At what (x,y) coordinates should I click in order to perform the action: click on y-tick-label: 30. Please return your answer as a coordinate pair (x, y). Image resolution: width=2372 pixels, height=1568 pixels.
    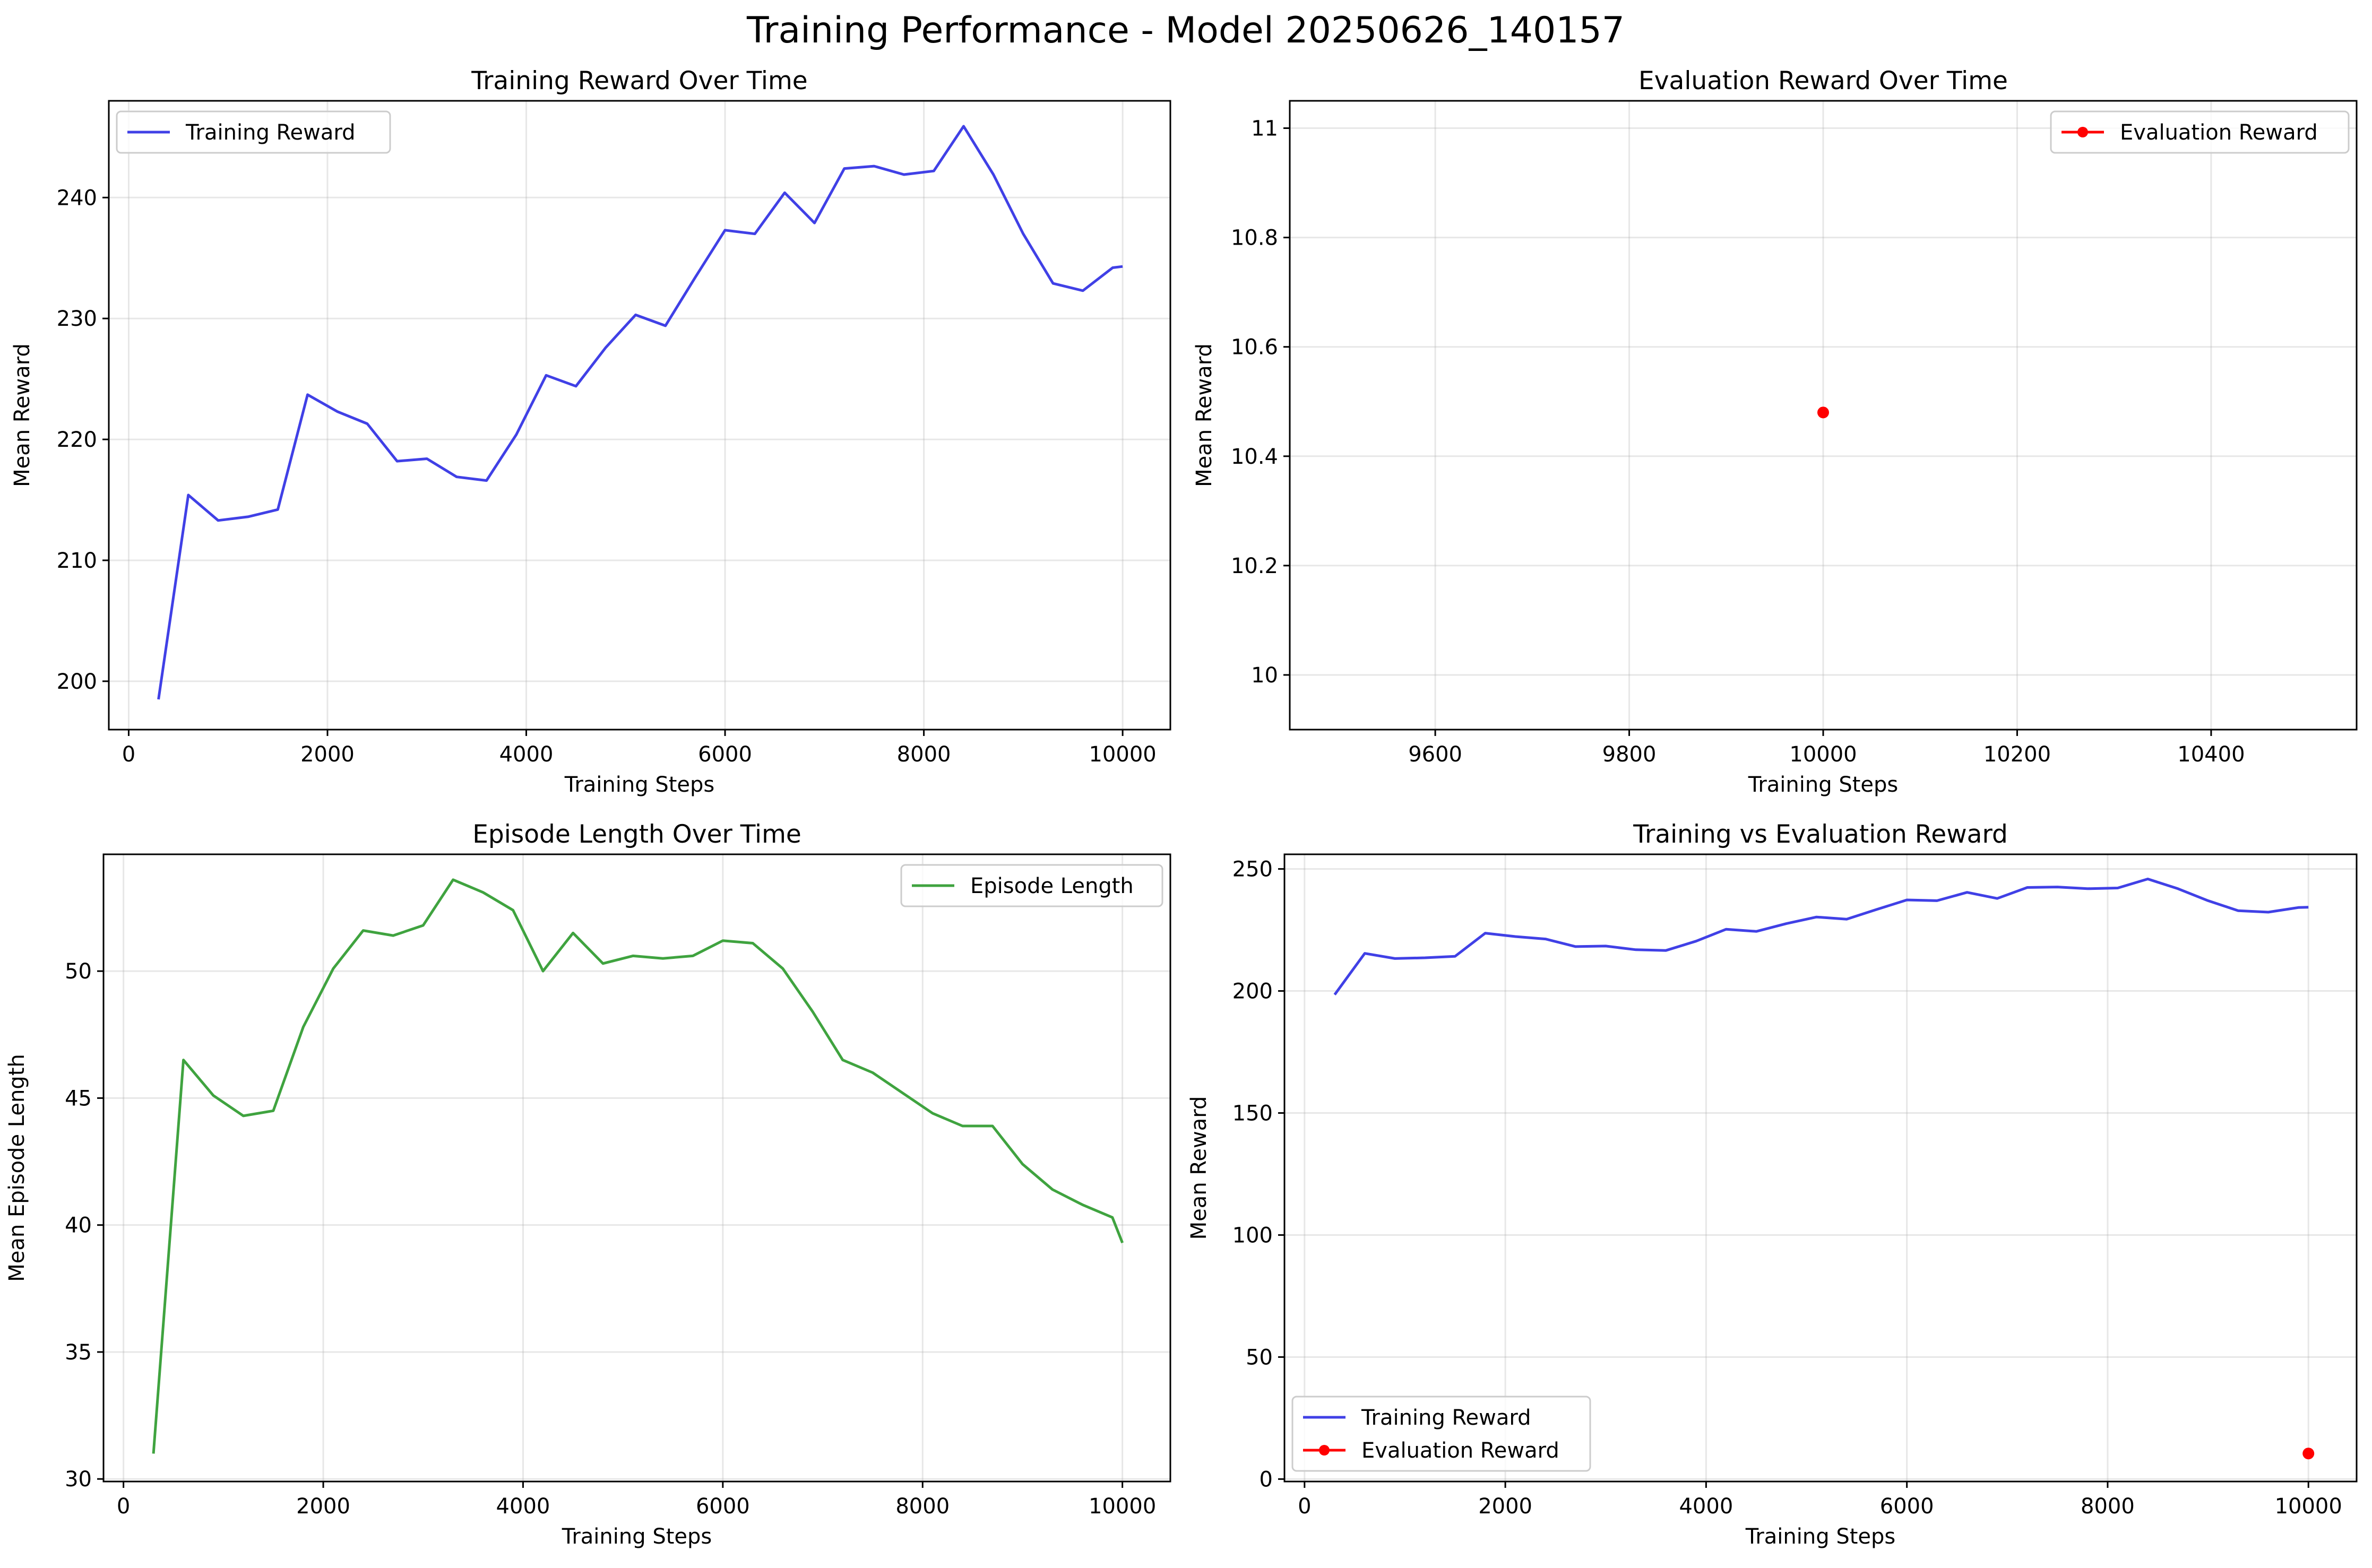
    Looking at the image, I should click on (78, 1479).